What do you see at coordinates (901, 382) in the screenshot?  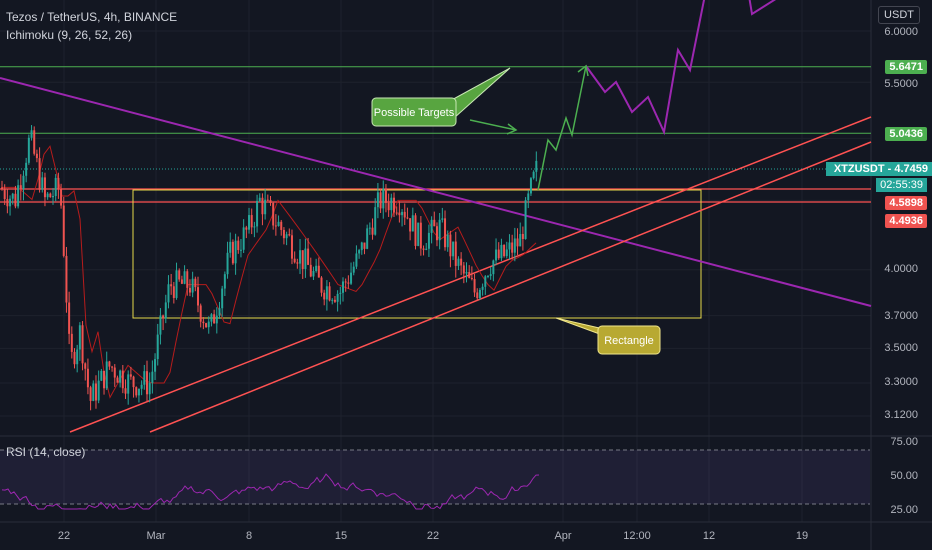 I see `price-tick: 3.3000` at bounding box center [901, 382].